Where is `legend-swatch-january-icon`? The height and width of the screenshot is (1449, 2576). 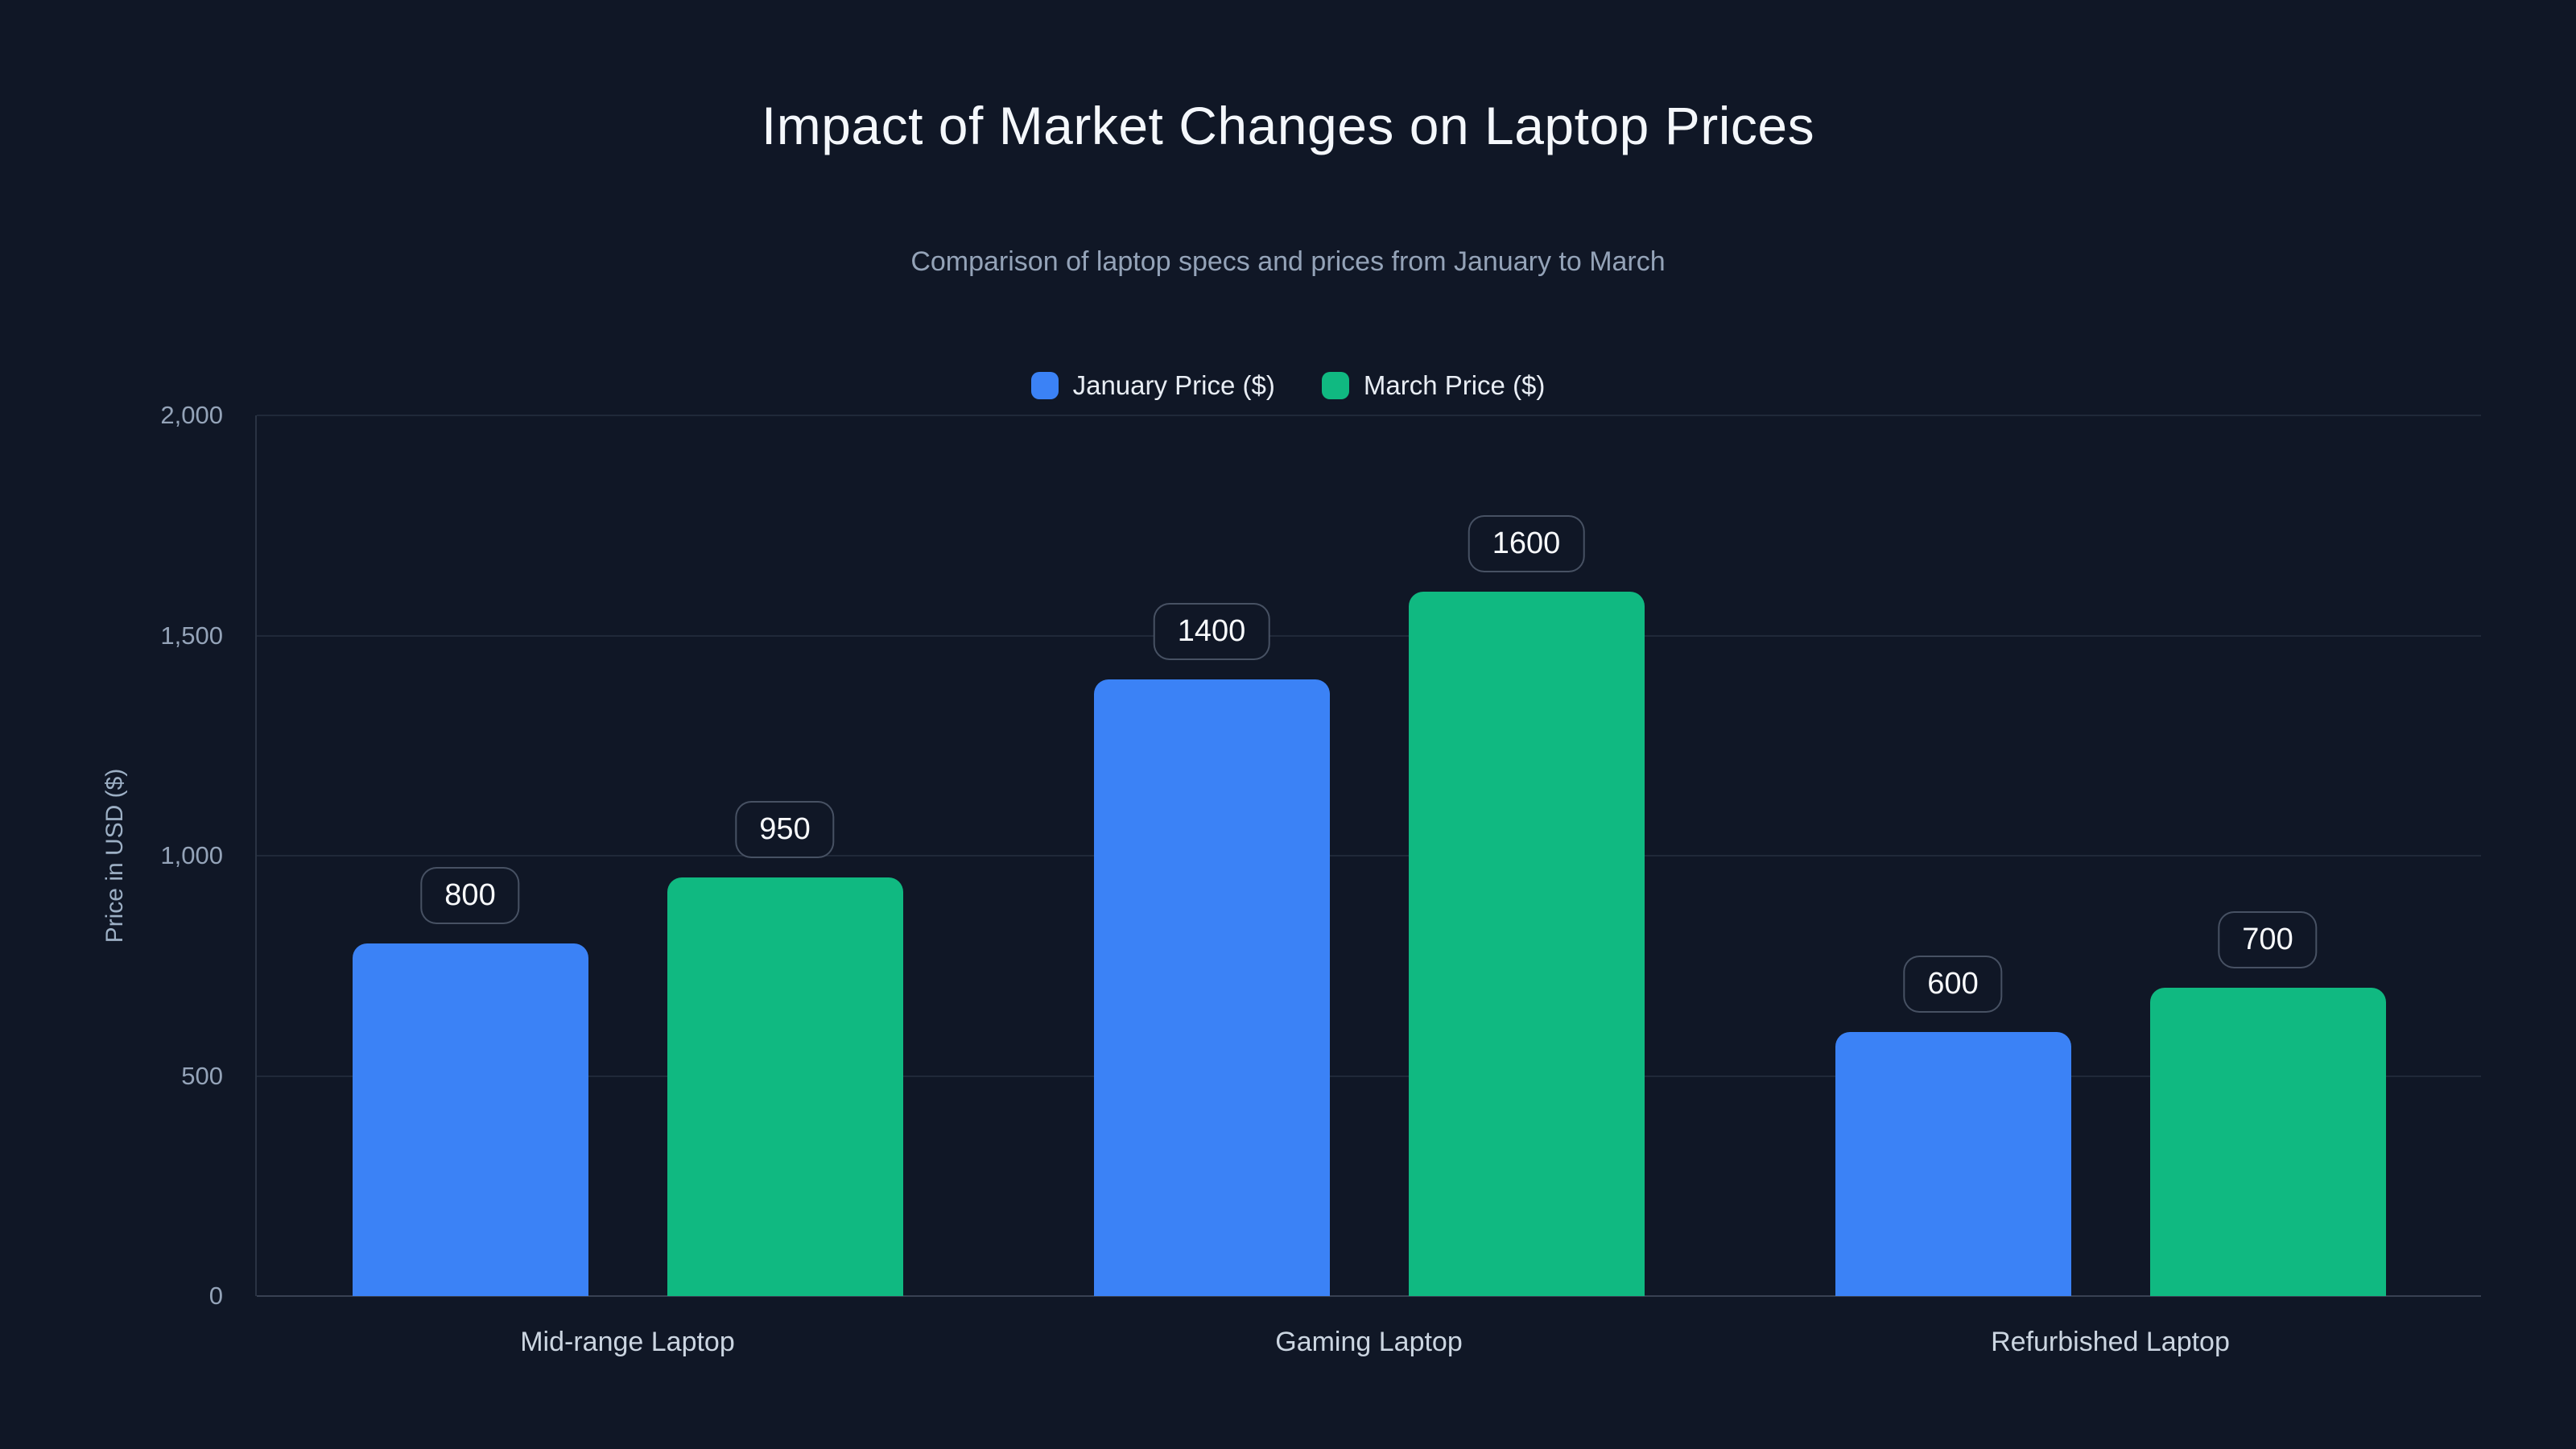
legend-swatch-january-icon is located at coordinates (1044, 385).